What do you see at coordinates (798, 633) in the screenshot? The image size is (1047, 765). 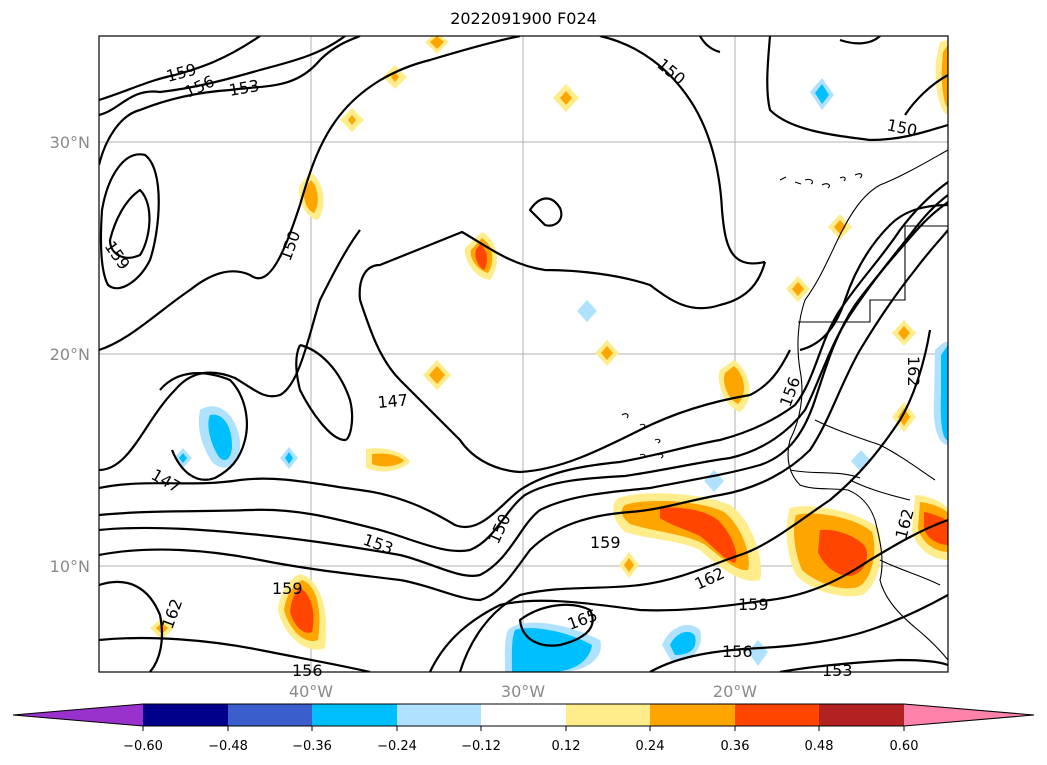 I see `contour-156-s2` at bounding box center [798, 633].